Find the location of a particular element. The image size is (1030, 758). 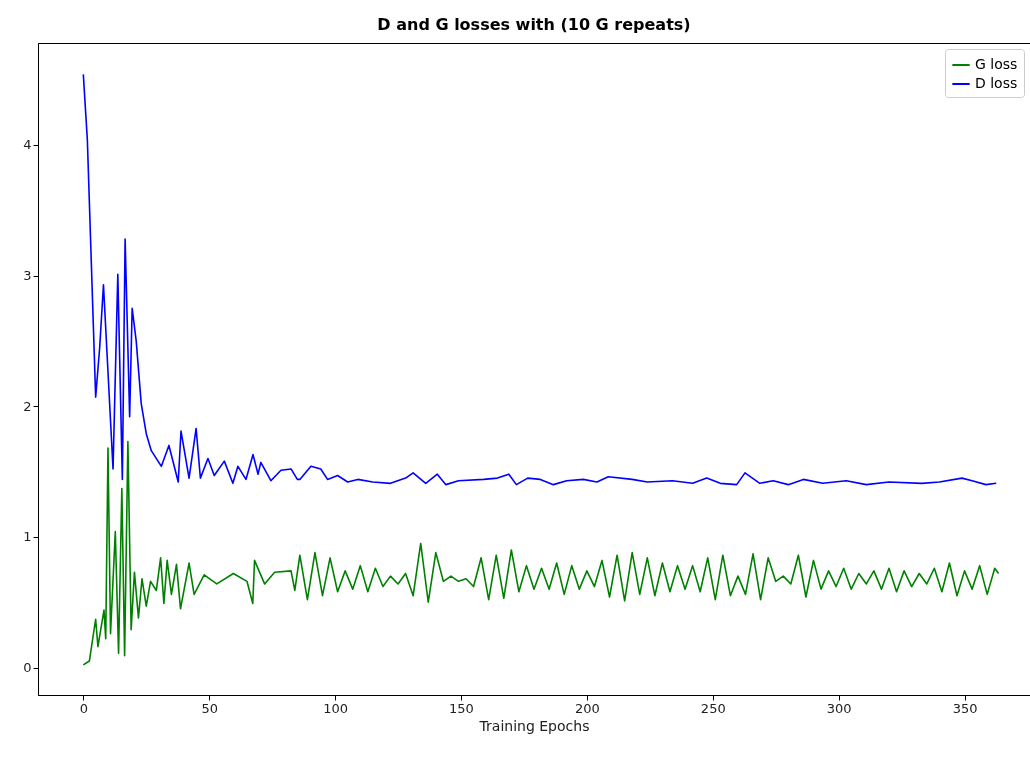

x-tick-label: 0 is located at coordinates (83, 708).